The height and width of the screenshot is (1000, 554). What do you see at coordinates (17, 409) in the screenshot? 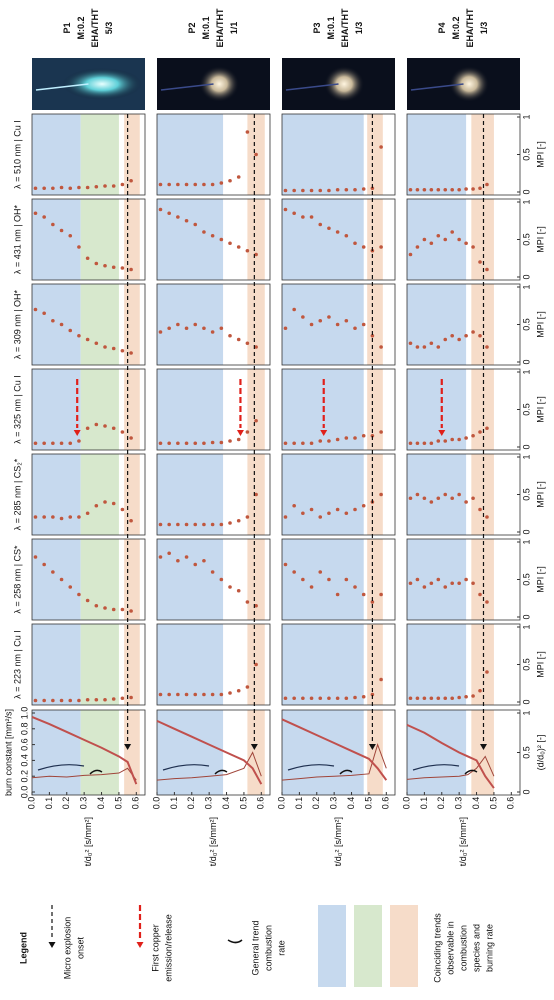
I see `row-label: λ = 325 nm | Cu I` at bounding box center [17, 409].